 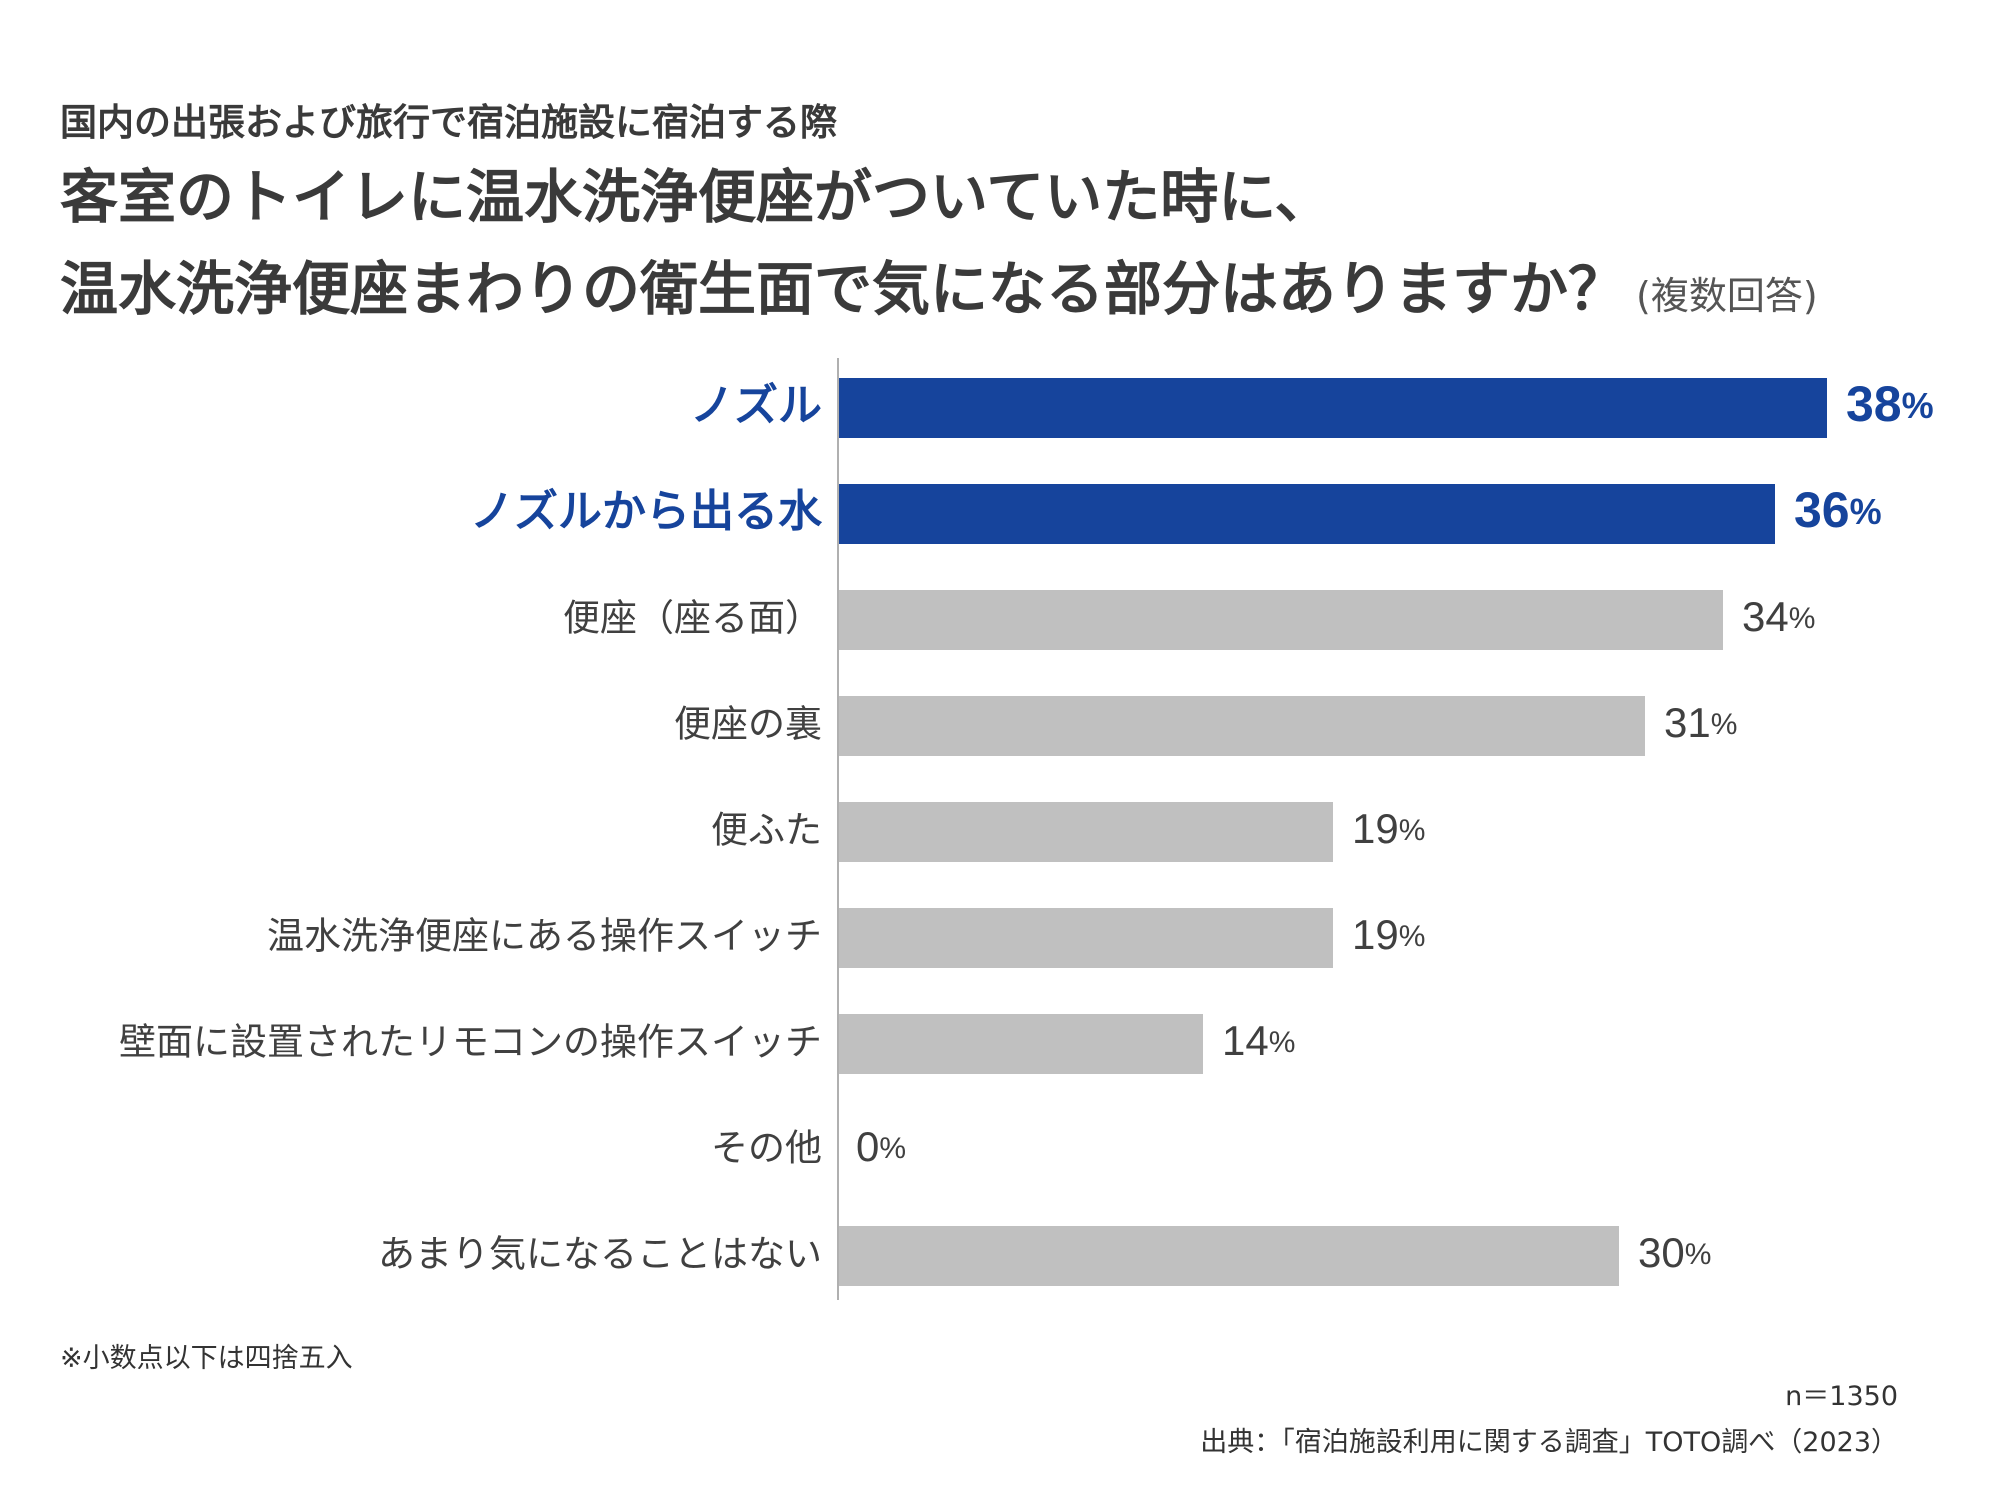 I want to click on data-label: 30%, so click(x=1674, y=1252).